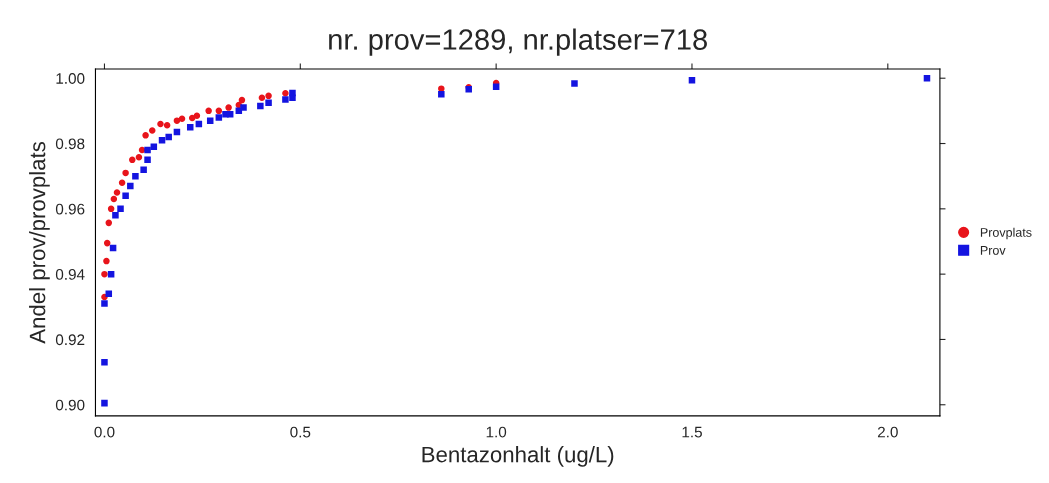 Image resolution: width=1049 pixels, height=483 pixels. What do you see at coordinates (993, 250) in the screenshot?
I see `legend-label: Prov` at bounding box center [993, 250].